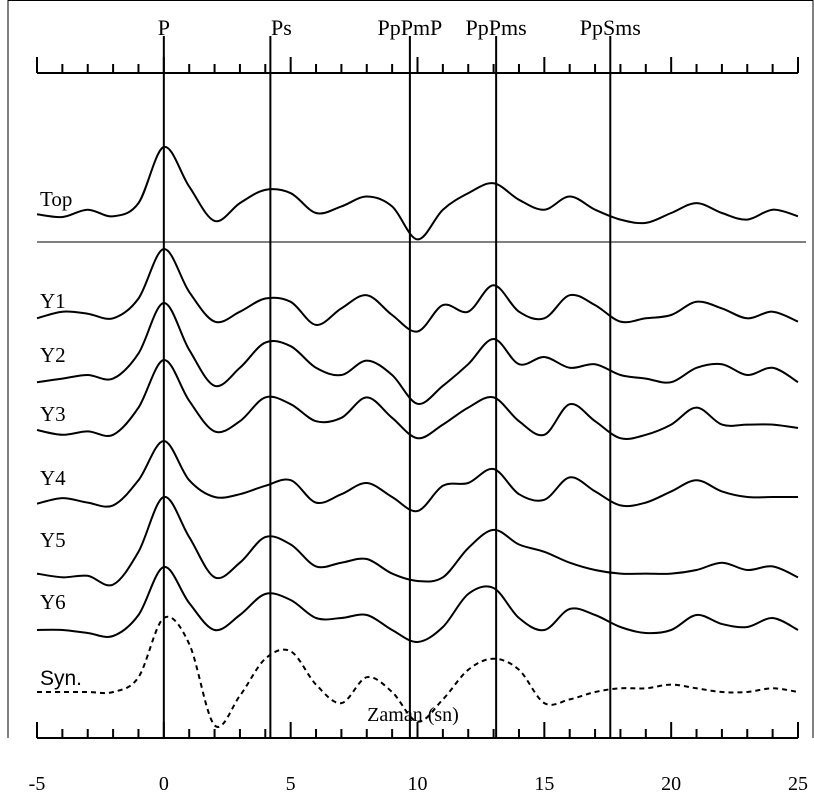 This screenshot has height=797, width=814. What do you see at coordinates (291, 784) in the screenshot?
I see `x-tick-label: 5` at bounding box center [291, 784].